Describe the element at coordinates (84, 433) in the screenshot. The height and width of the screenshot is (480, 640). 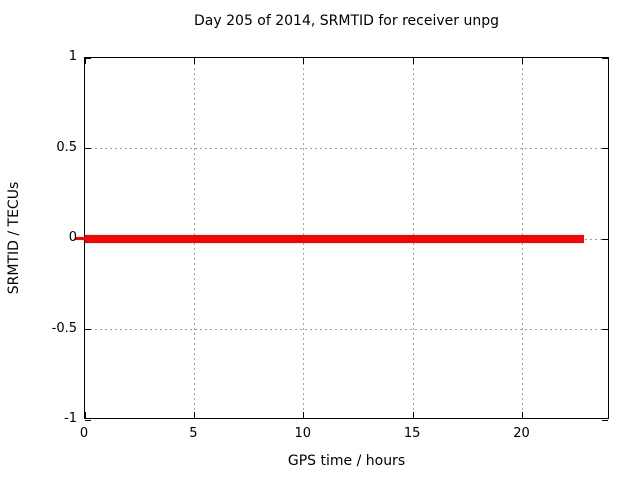
I see `x-tick-label: 0` at that location.